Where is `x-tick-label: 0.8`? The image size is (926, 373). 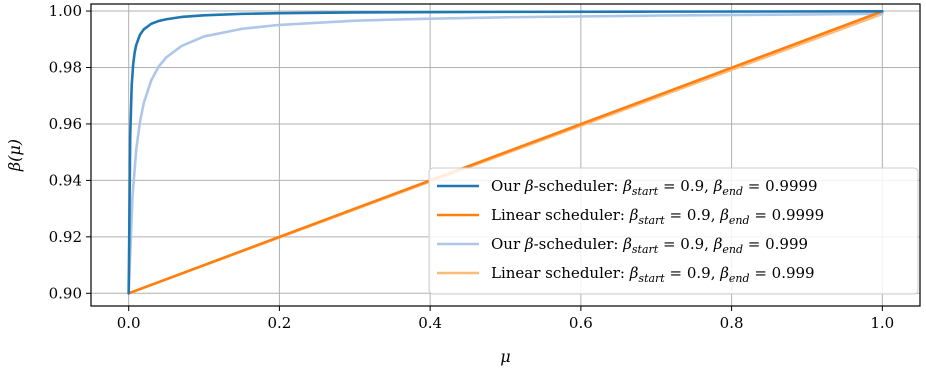
x-tick-label: 0.8 is located at coordinates (732, 323).